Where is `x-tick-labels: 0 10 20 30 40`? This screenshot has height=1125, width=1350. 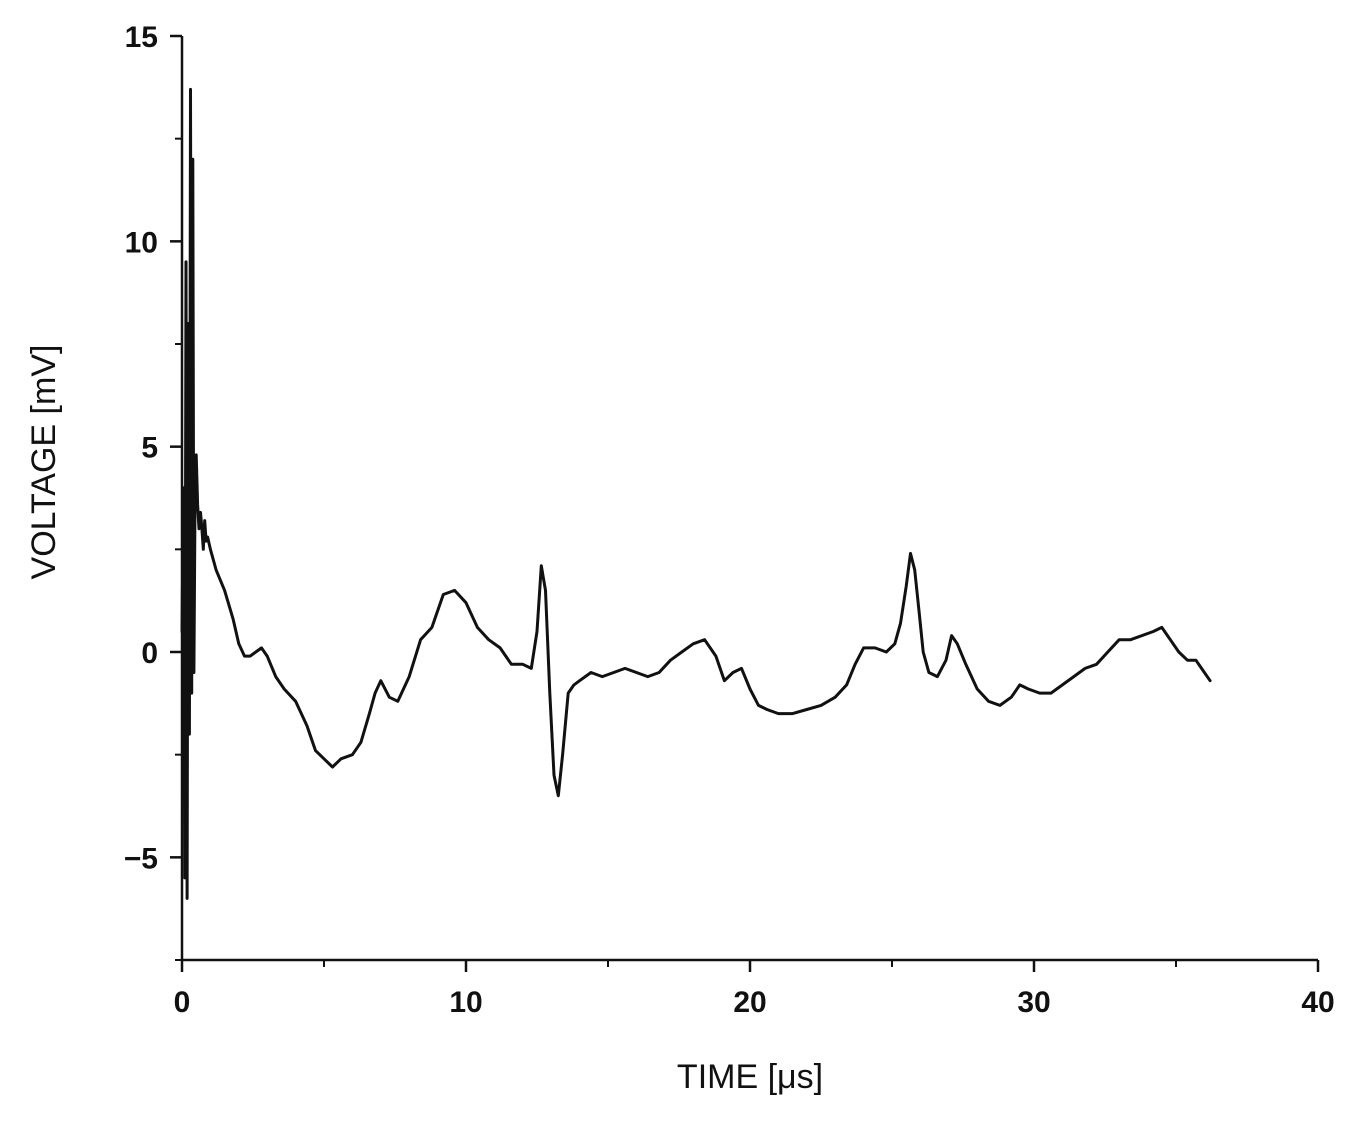 x-tick-labels: 0 10 20 30 40 is located at coordinates (754, 1002).